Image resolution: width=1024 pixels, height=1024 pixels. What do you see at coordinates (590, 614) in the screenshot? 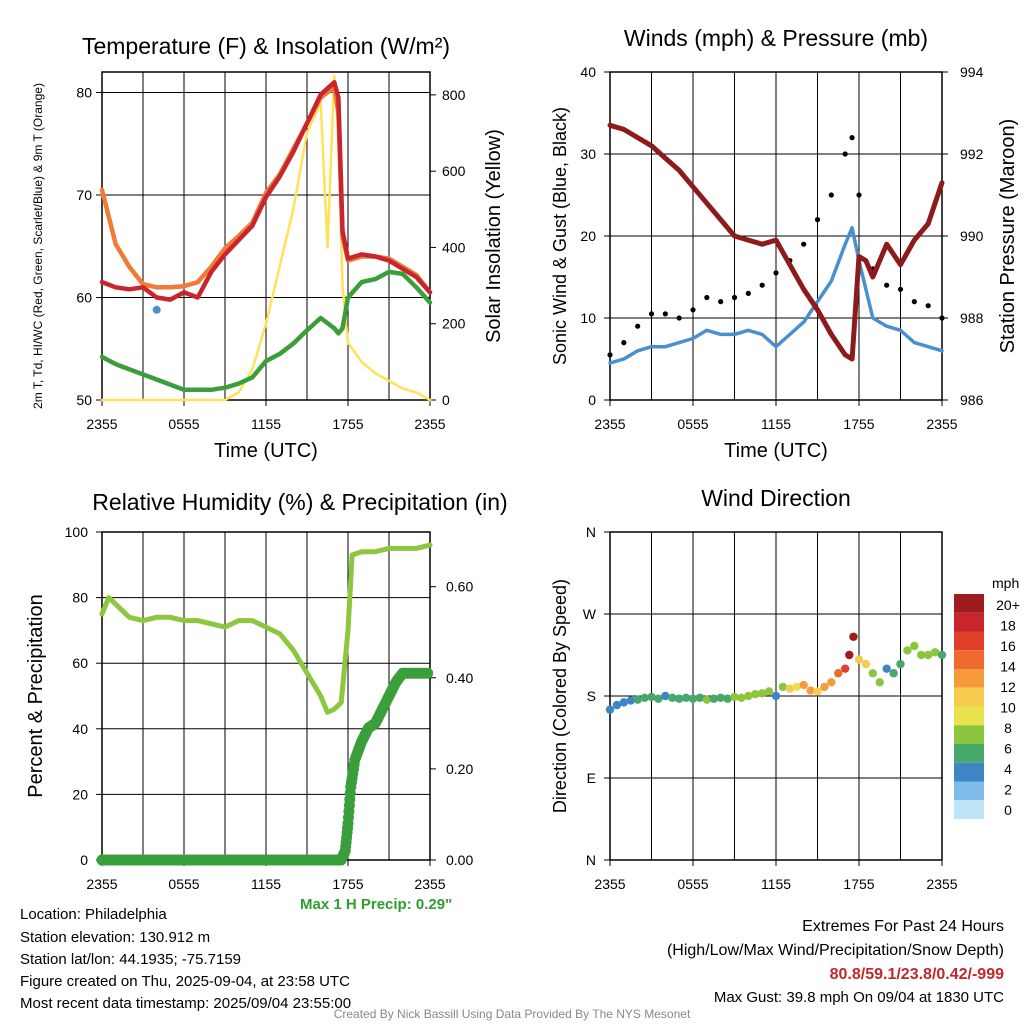
I see `y-tick-label: W` at bounding box center [590, 614].